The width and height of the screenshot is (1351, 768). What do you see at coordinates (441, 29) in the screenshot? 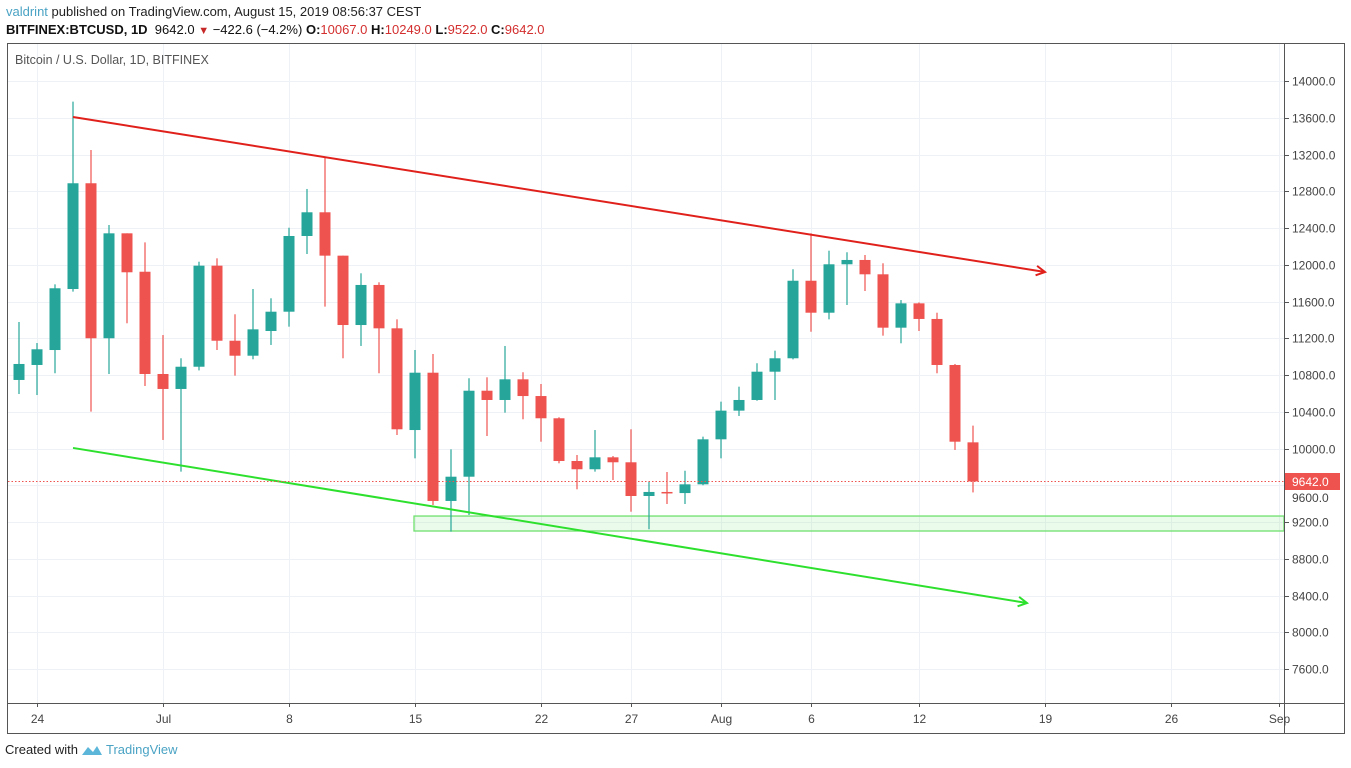
I see `low-label: L:` at bounding box center [441, 29].